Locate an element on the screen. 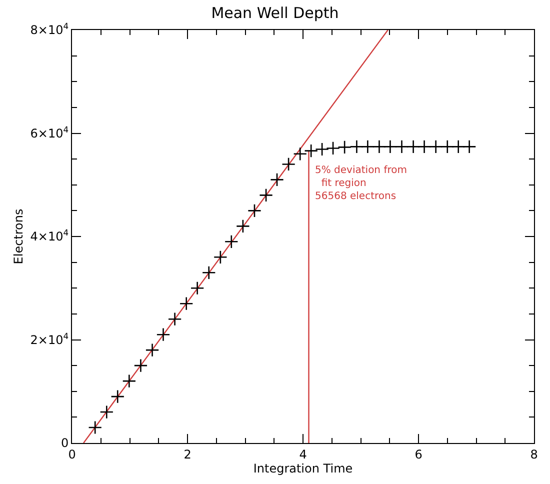  y-tick-label: 2×10$^{4}$ is located at coordinates (49, 338).